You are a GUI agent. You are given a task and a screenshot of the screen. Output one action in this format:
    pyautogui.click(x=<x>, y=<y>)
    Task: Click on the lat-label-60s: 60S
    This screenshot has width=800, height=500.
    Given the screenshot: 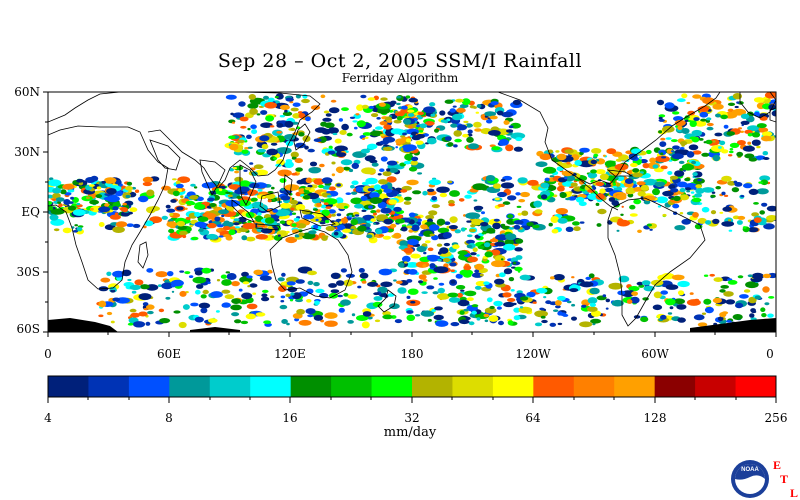 What is the action you would take?
    pyautogui.click(x=28, y=329)
    